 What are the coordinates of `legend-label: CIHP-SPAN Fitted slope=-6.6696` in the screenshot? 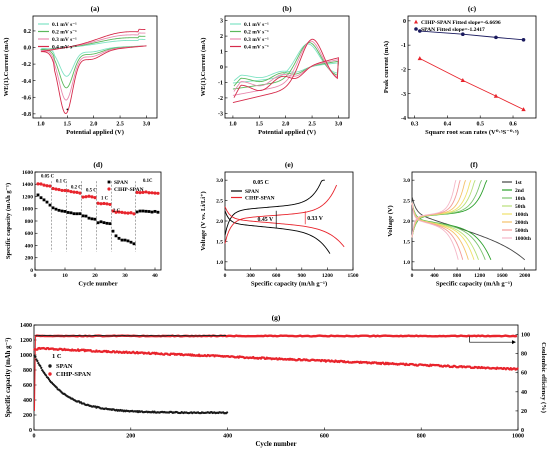 It's located at (461, 23).